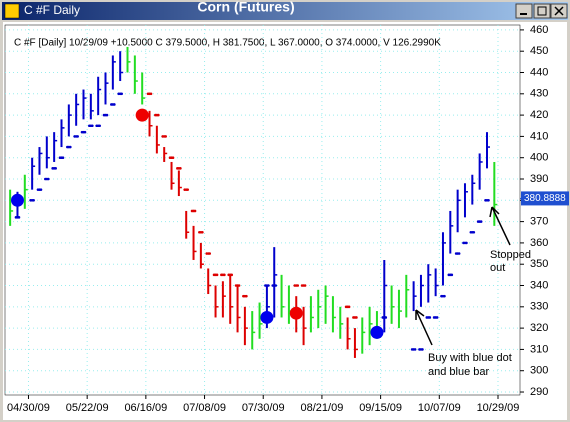 The width and height of the screenshot is (570, 422). Describe the element at coordinates (539, 264) in the screenshot. I see `y-tick-label: 350` at that location.